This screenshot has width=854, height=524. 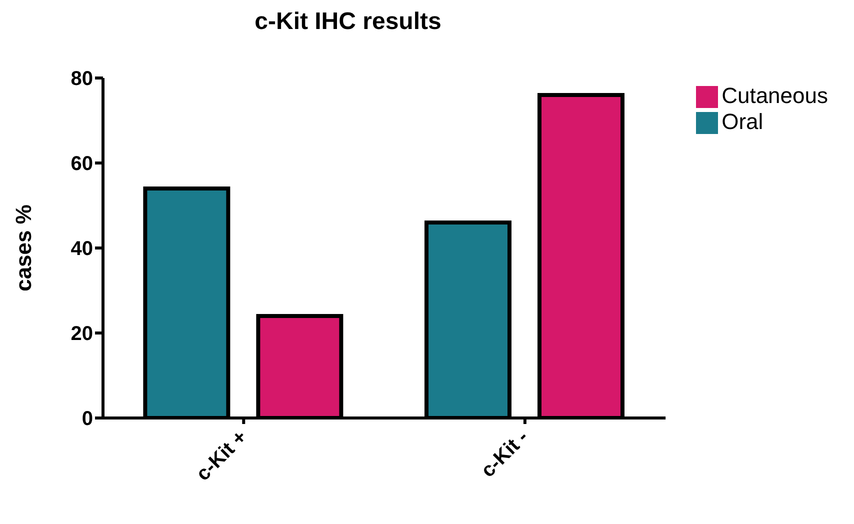 I want to click on chart-title: c-Kit IHC results, so click(x=348, y=22).